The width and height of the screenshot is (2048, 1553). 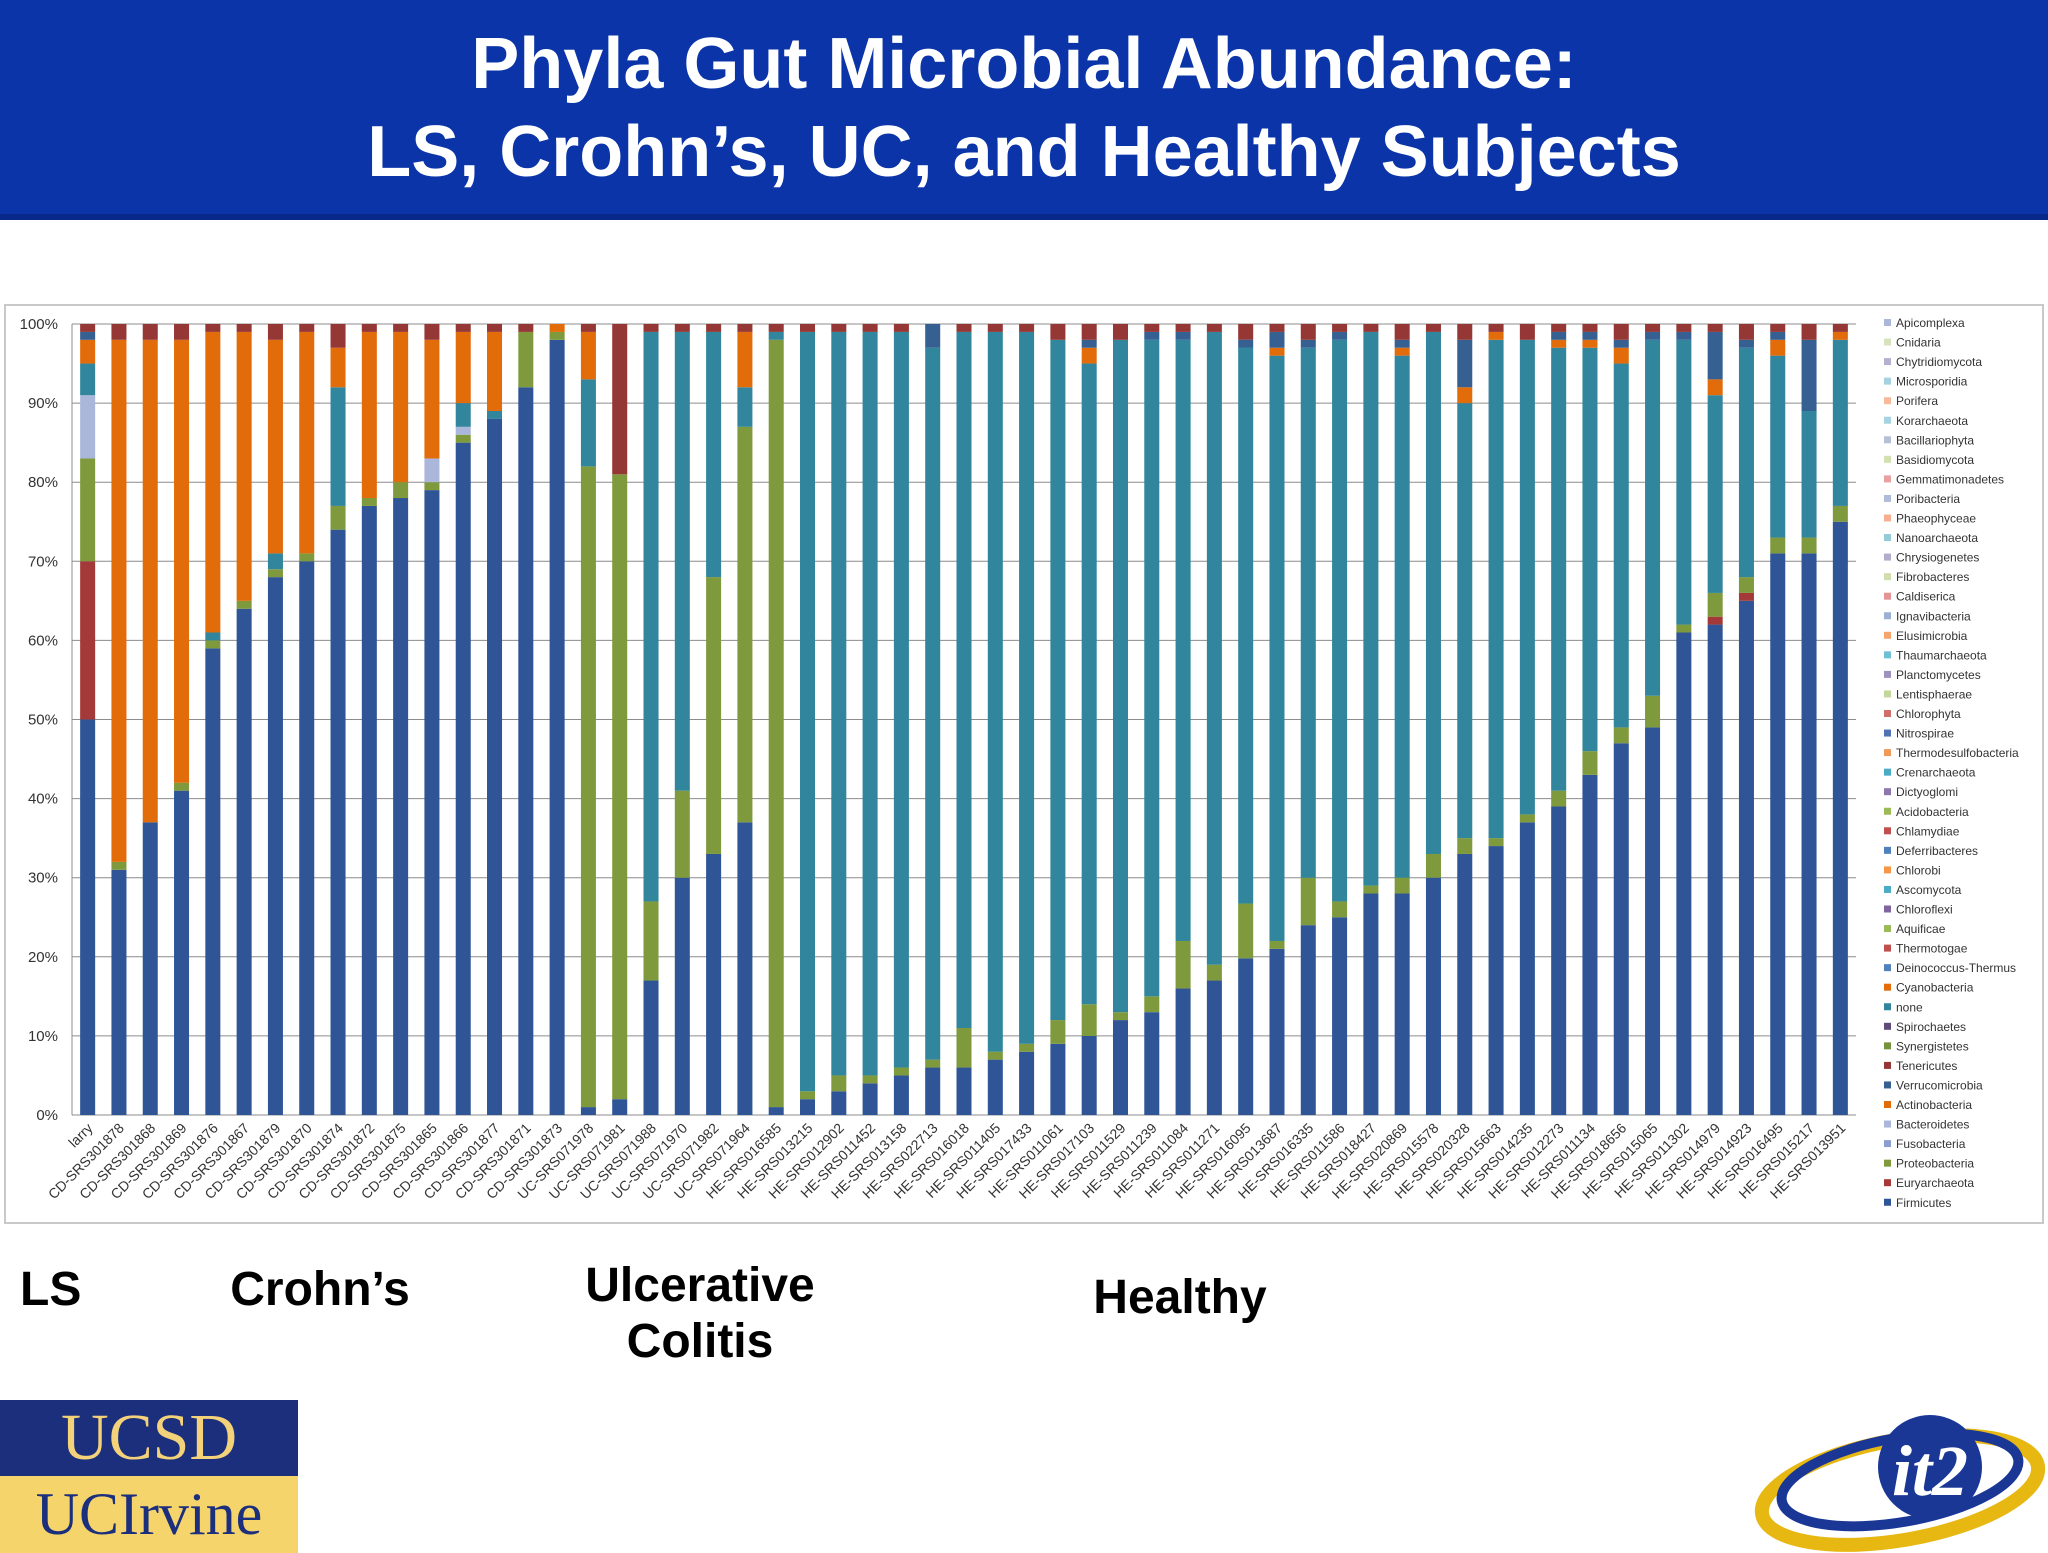 I want to click on legend-label: Thaumarchaeota, so click(x=1941, y=655).